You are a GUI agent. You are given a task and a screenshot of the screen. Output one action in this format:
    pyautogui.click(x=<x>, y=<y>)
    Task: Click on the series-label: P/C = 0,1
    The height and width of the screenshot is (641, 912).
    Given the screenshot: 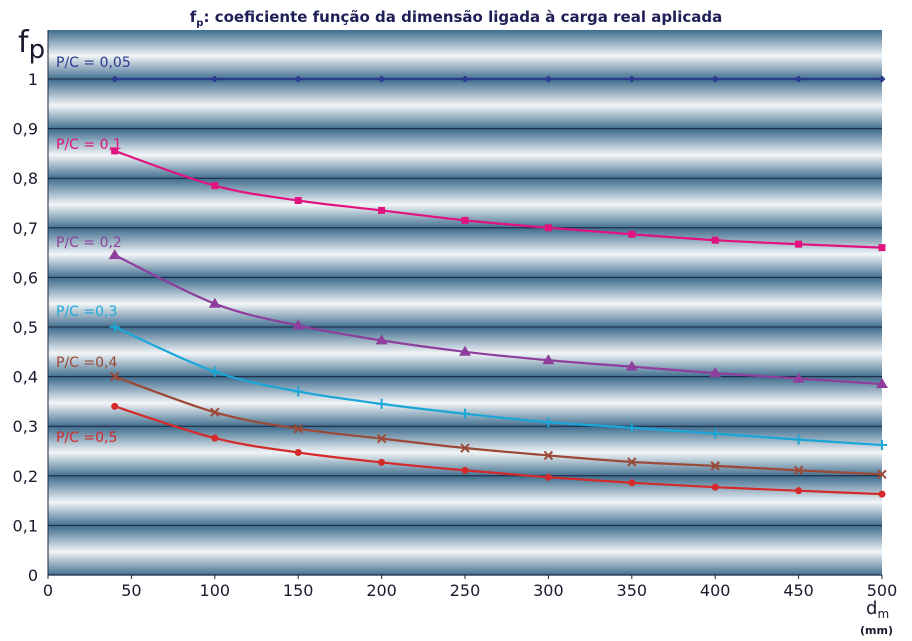 What is the action you would take?
    pyautogui.click(x=89, y=145)
    